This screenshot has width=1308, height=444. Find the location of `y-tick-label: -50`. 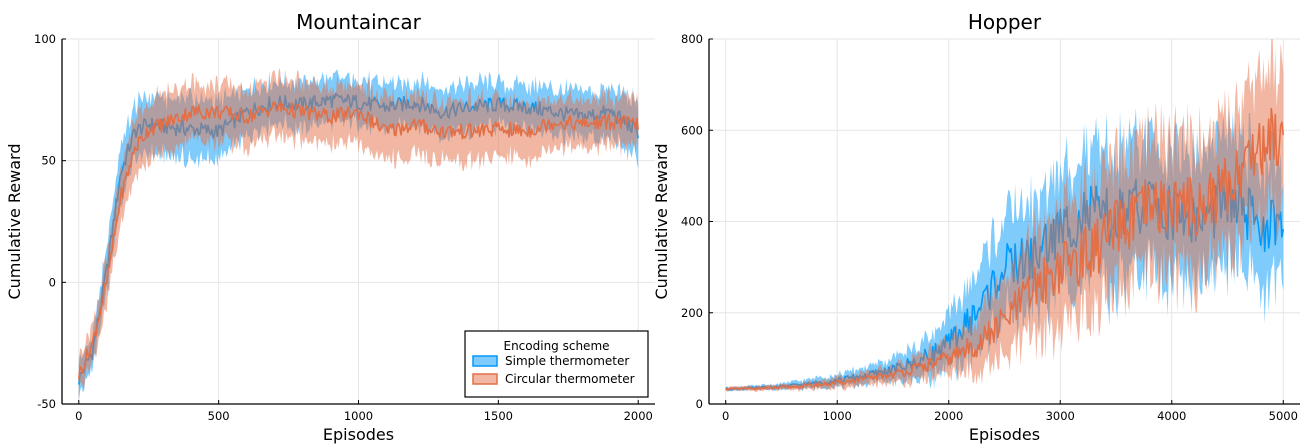

y-tick-label: -50 is located at coordinates (46, 404).